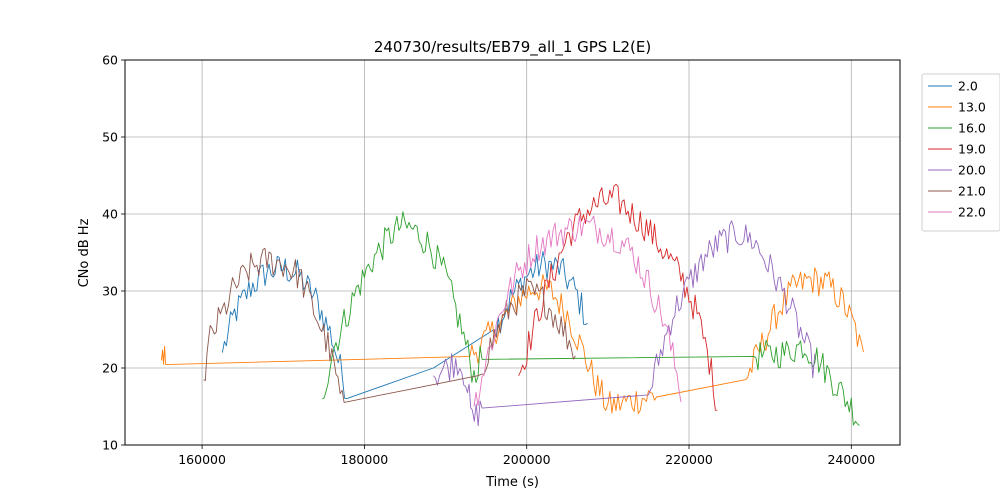  What do you see at coordinates (110, 368) in the screenshot?
I see `y-tick-label: 20` at bounding box center [110, 368].